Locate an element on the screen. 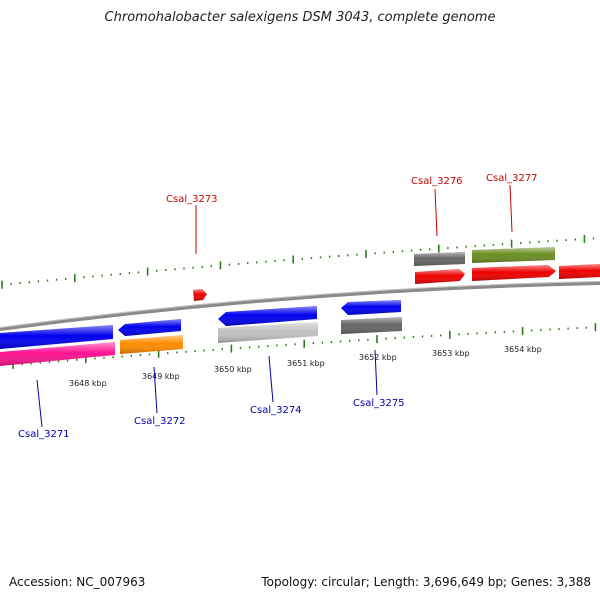 The width and height of the screenshot is (600, 600). gene-label-csal-3273: Csal_3273 is located at coordinates (192, 199).